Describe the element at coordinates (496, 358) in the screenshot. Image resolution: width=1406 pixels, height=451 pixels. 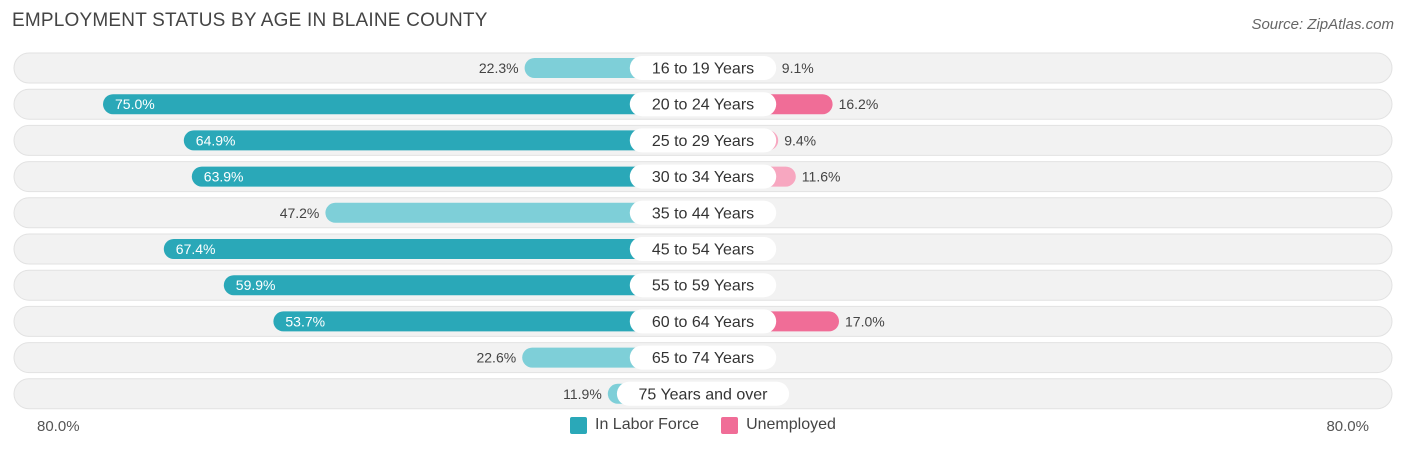
I see `value-label-labor: 22.6%` at that location.